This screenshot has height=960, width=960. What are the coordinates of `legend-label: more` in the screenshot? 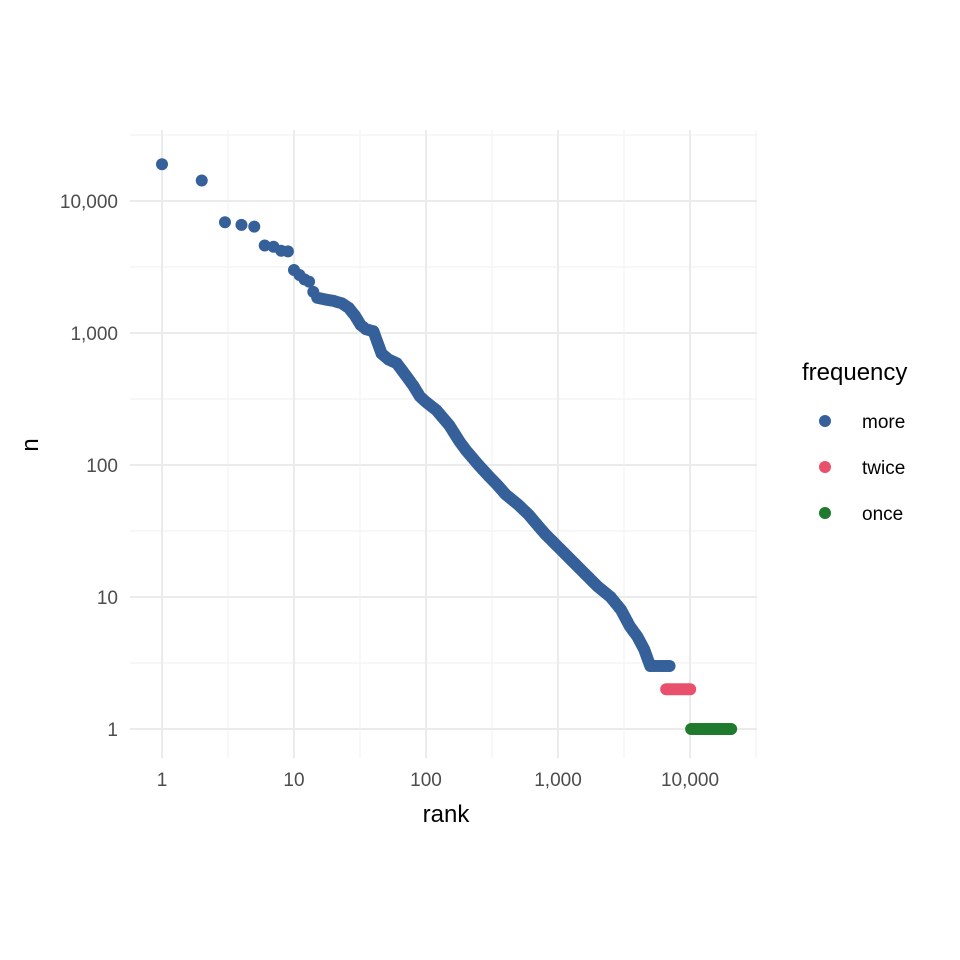 It's located at (883, 422).